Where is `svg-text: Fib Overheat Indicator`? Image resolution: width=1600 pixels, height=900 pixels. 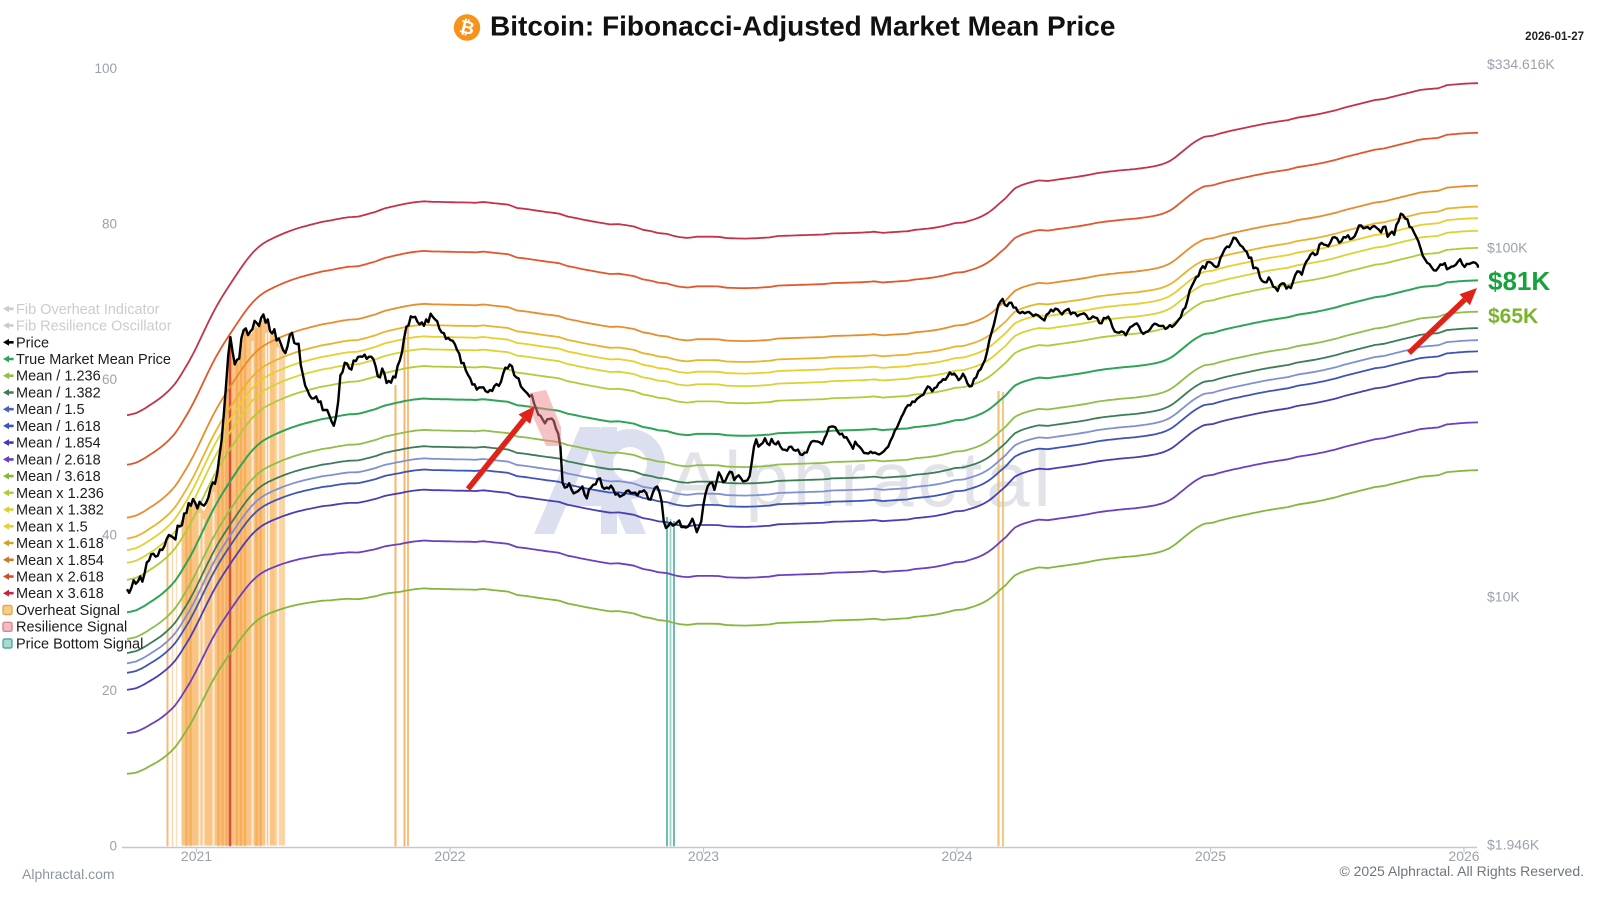
svg-text: Fib Overheat Indicator is located at coordinates (88, 310).